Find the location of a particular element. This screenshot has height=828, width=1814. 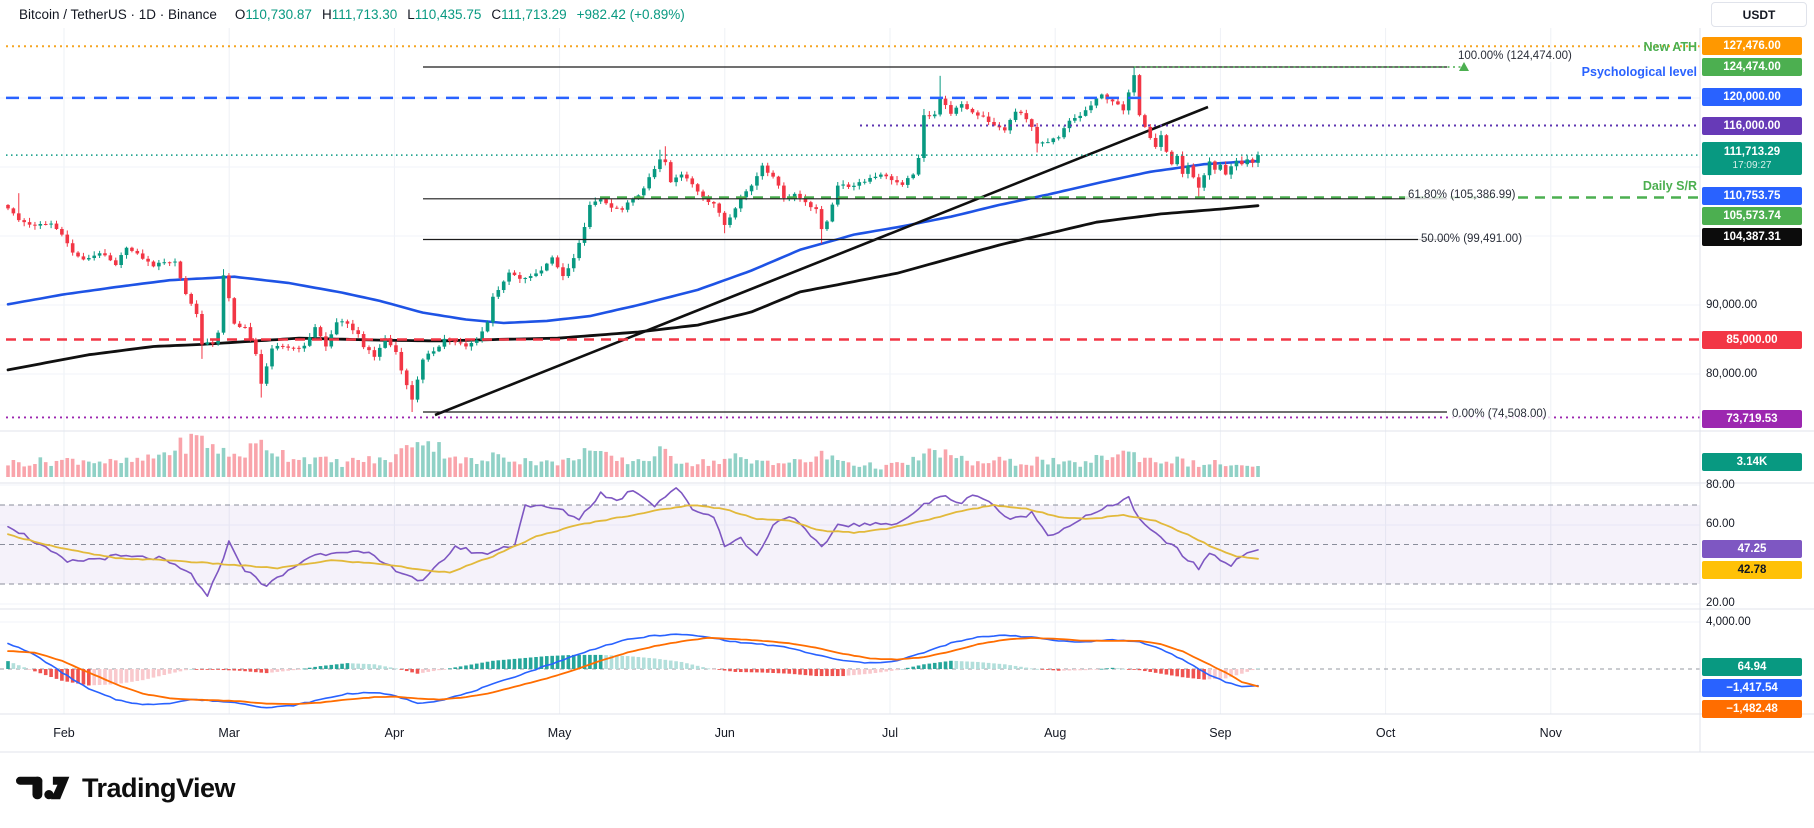

time-axis-label: Apr is located at coordinates (394, 733).